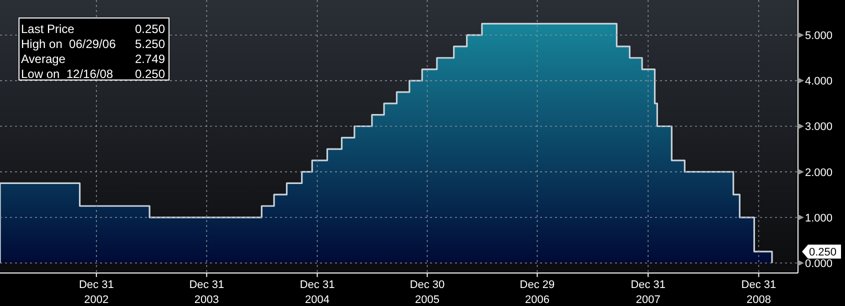 The image size is (845, 306). What do you see at coordinates (150, 44) in the screenshot?
I see `annotation: 5.250` at bounding box center [150, 44].